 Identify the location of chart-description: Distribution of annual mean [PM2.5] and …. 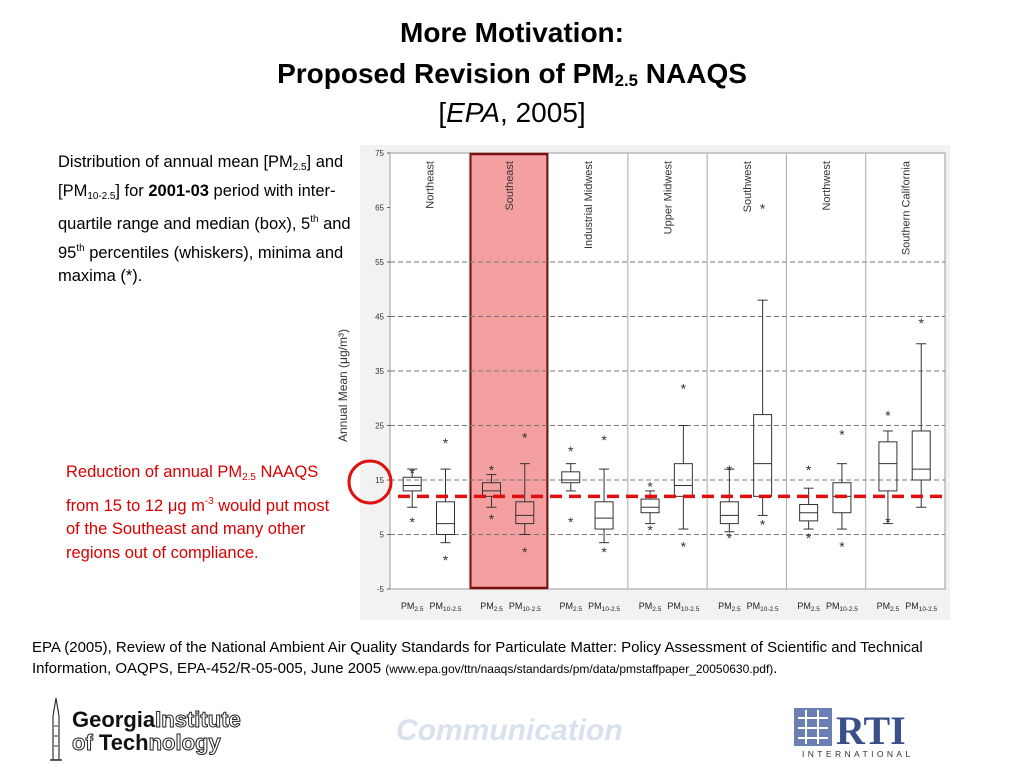
(204, 219).